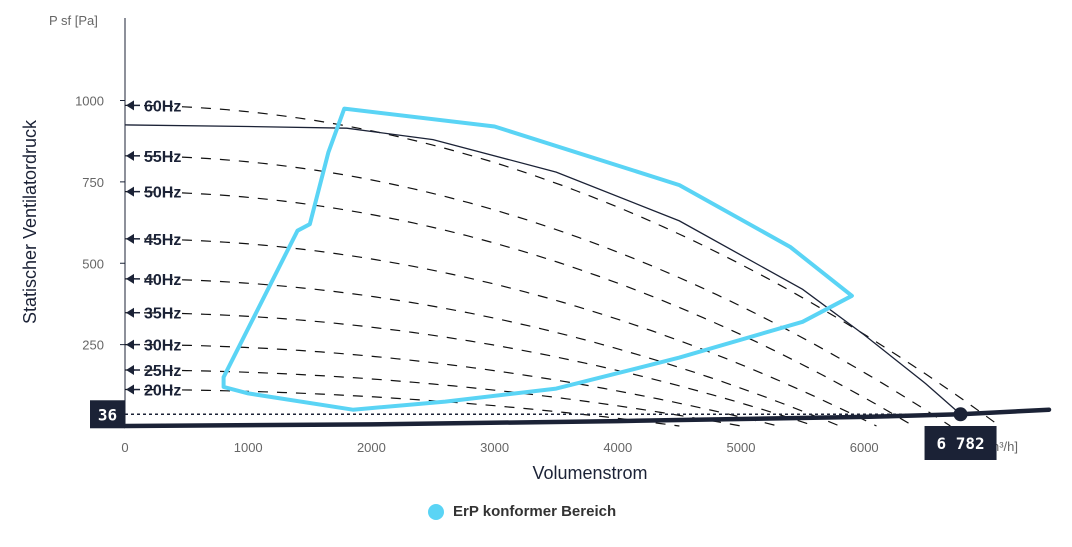 This screenshot has height=547, width=1072. I want to click on hz-label-35hz: 35Hz, so click(162, 314).